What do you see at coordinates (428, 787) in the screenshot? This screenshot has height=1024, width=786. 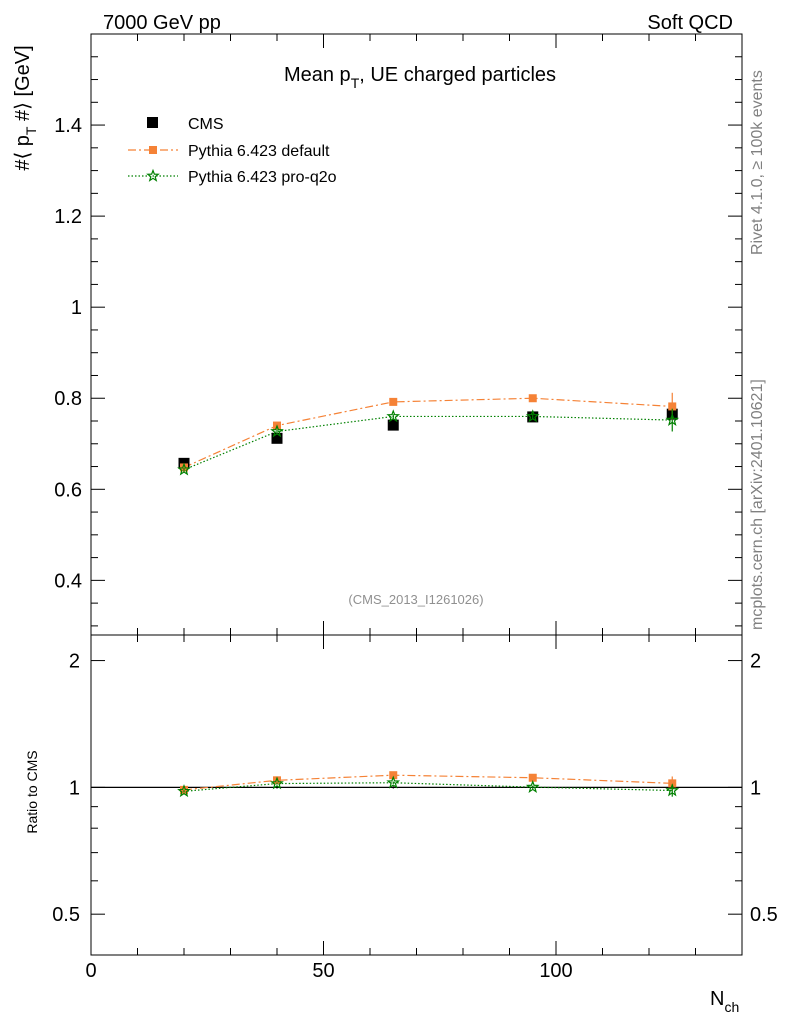 I see `ratio-line-pythia-6-423-pro-q2o` at bounding box center [428, 787].